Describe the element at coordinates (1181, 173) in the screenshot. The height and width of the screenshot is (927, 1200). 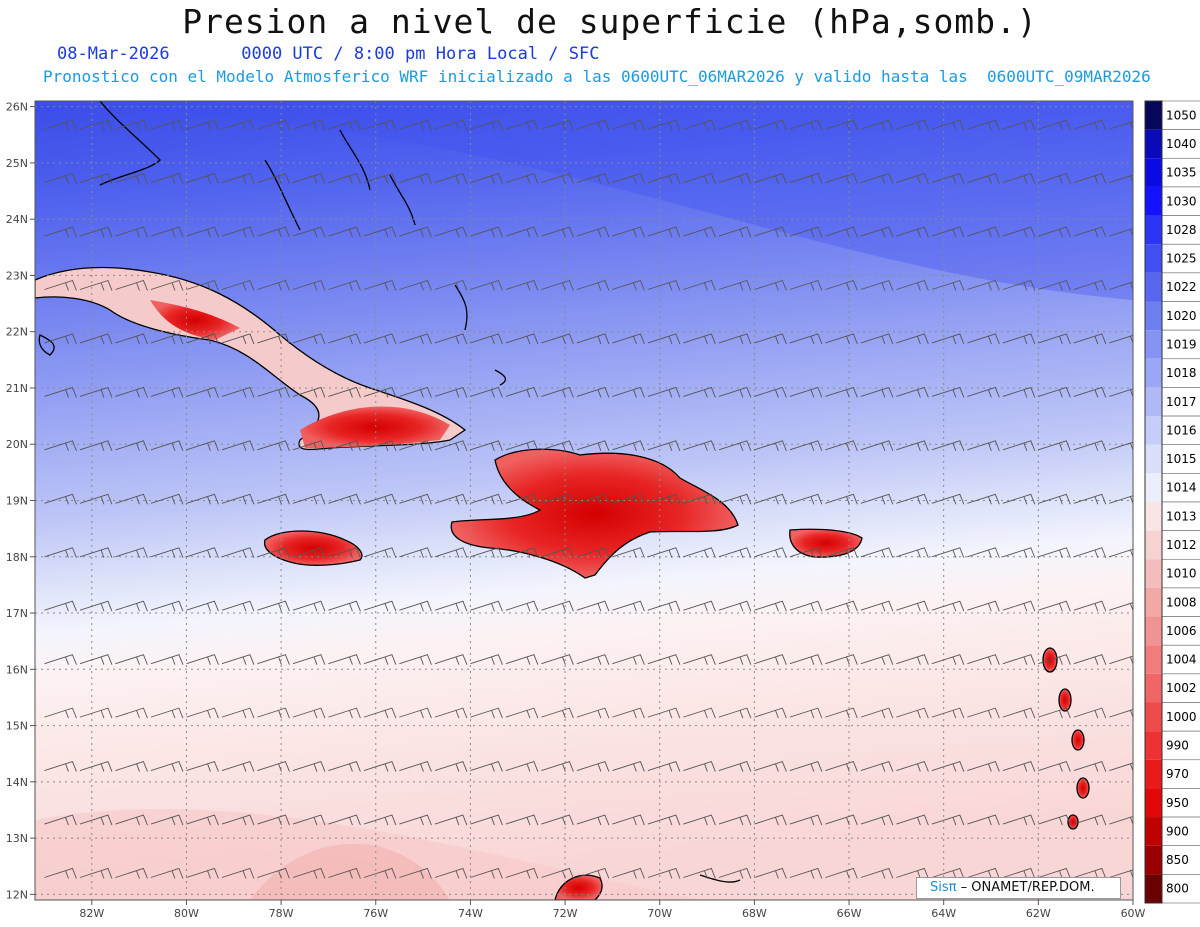
I see `colorbar-label: 1035` at that location.